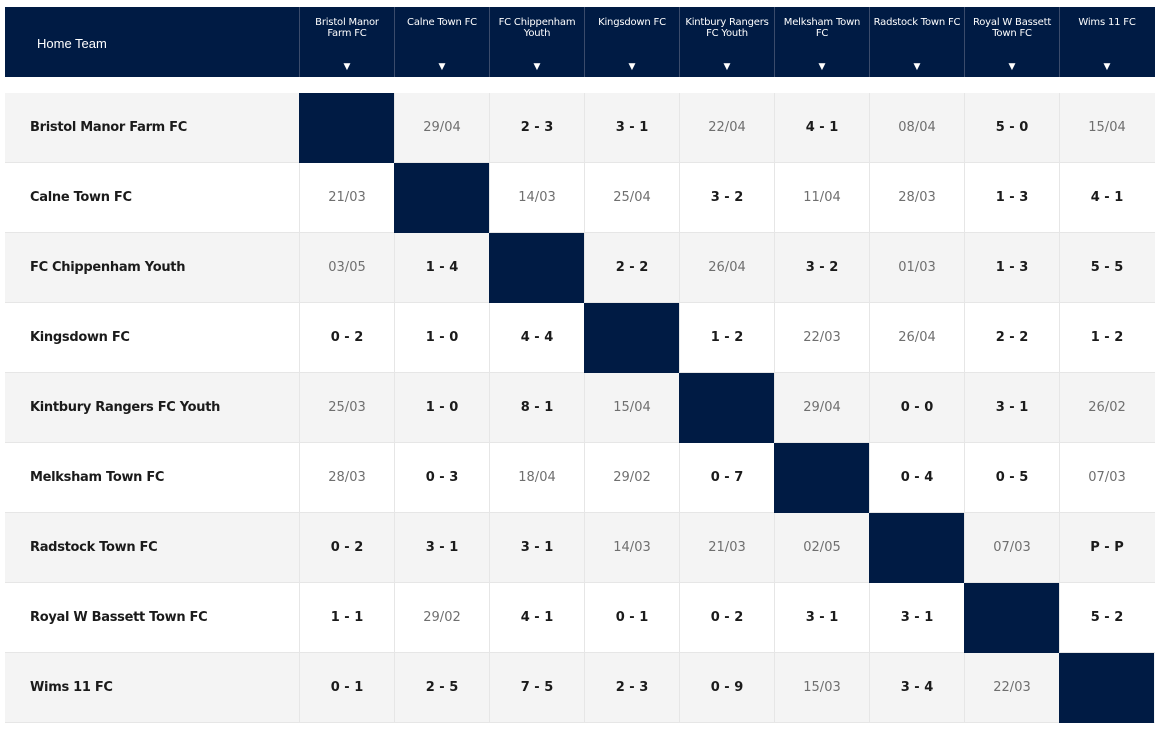 Image resolution: width=1162 pixels, height=734 pixels. What do you see at coordinates (631, 42) in the screenshot?
I see `column-header: Kingsdown FC ▼` at bounding box center [631, 42].